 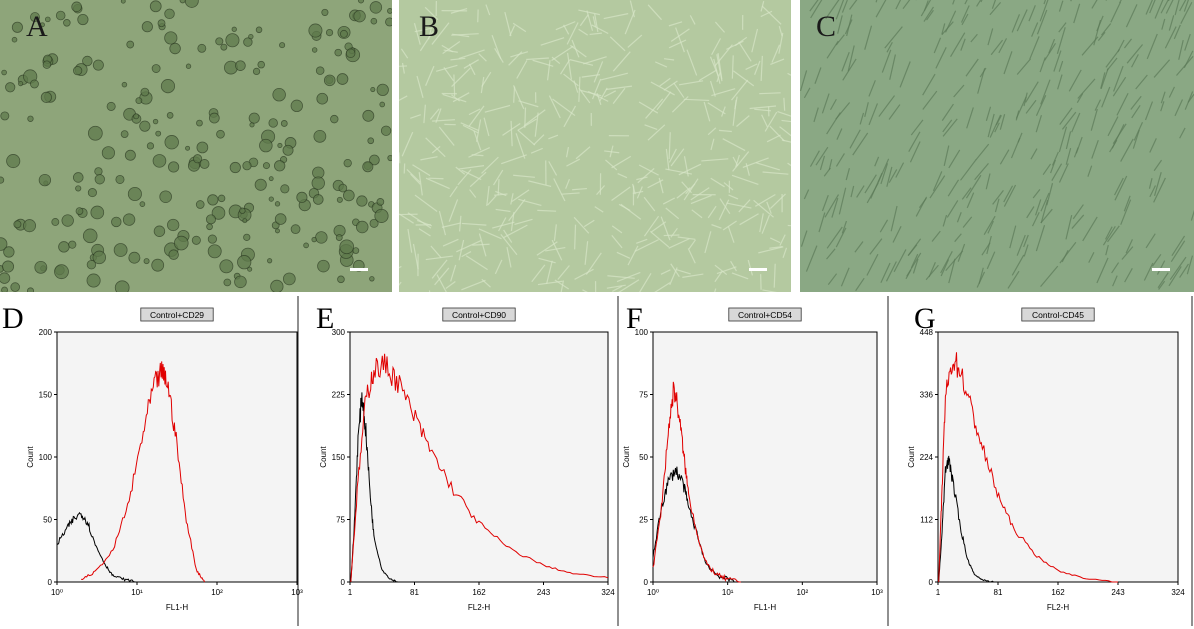 I want to click on y-tick-label: 300, so click(x=339, y=332).